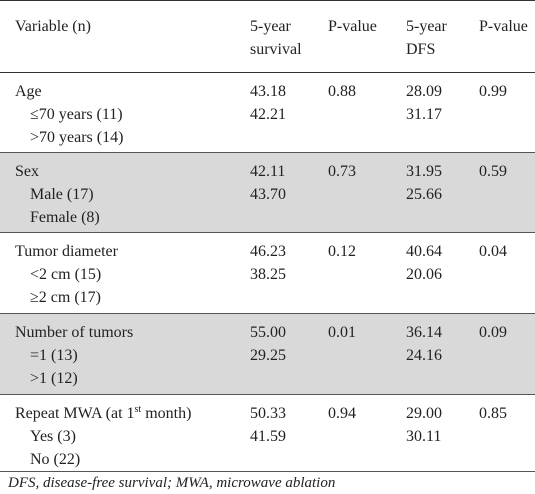  What do you see at coordinates (503, 26) in the screenshot?
I see `header-p-value-2: P-value` at bounding box center [503, 26].